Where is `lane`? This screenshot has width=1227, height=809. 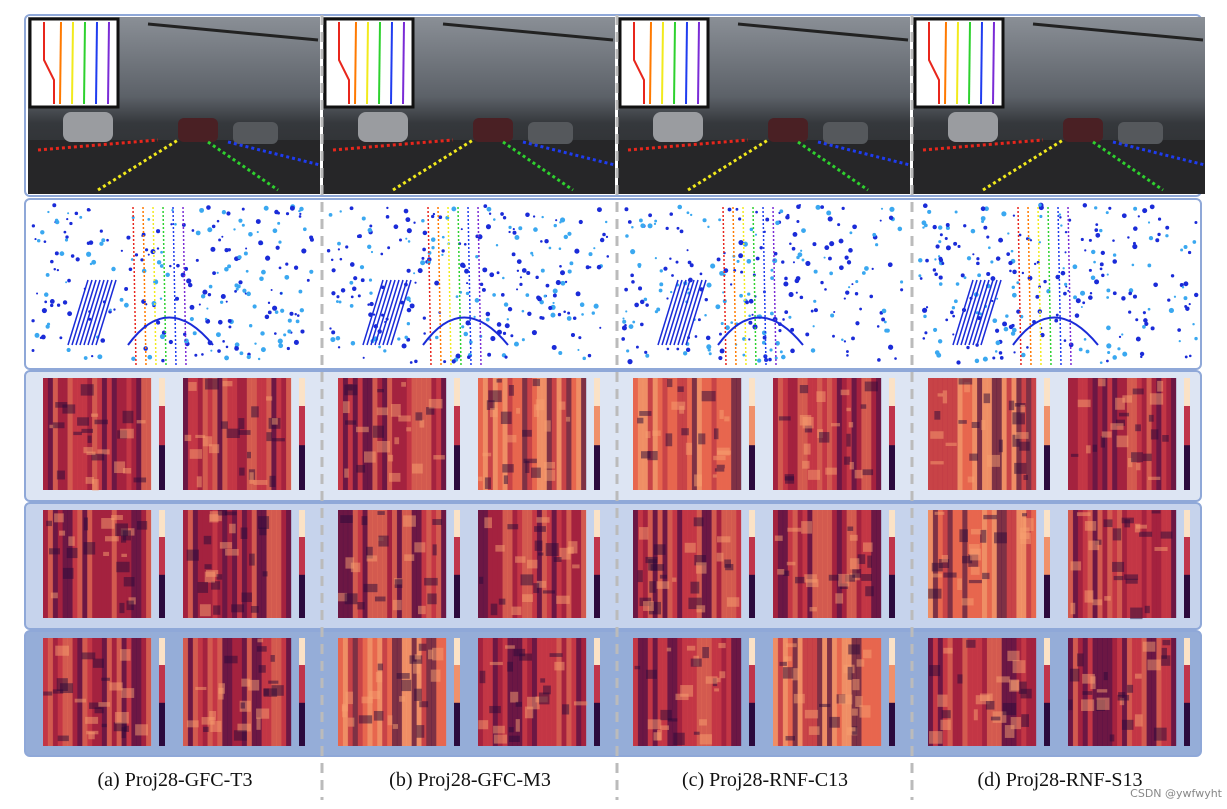
lane is located at coordinates (1128, 166).